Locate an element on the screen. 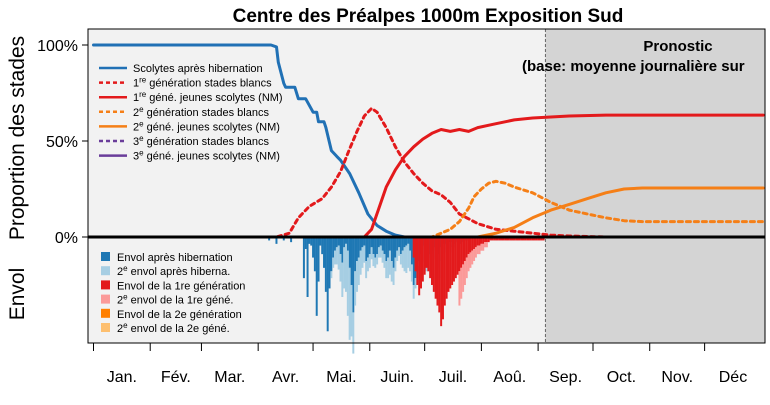  y-tick-label: 100% is located at coordinates (57, 46).